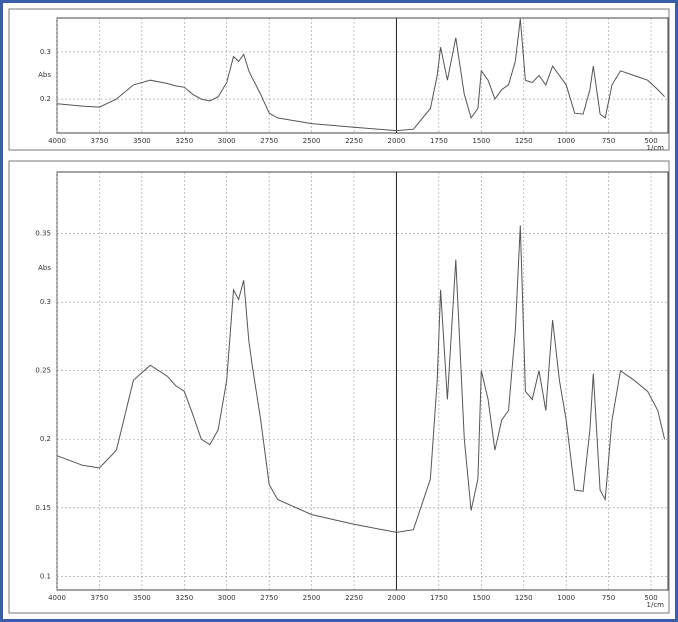 The image size is (678, 622). Describe the element at coordinates (43, 234) in the screenshot. I see `y-tick-label: 0.35` at that location.